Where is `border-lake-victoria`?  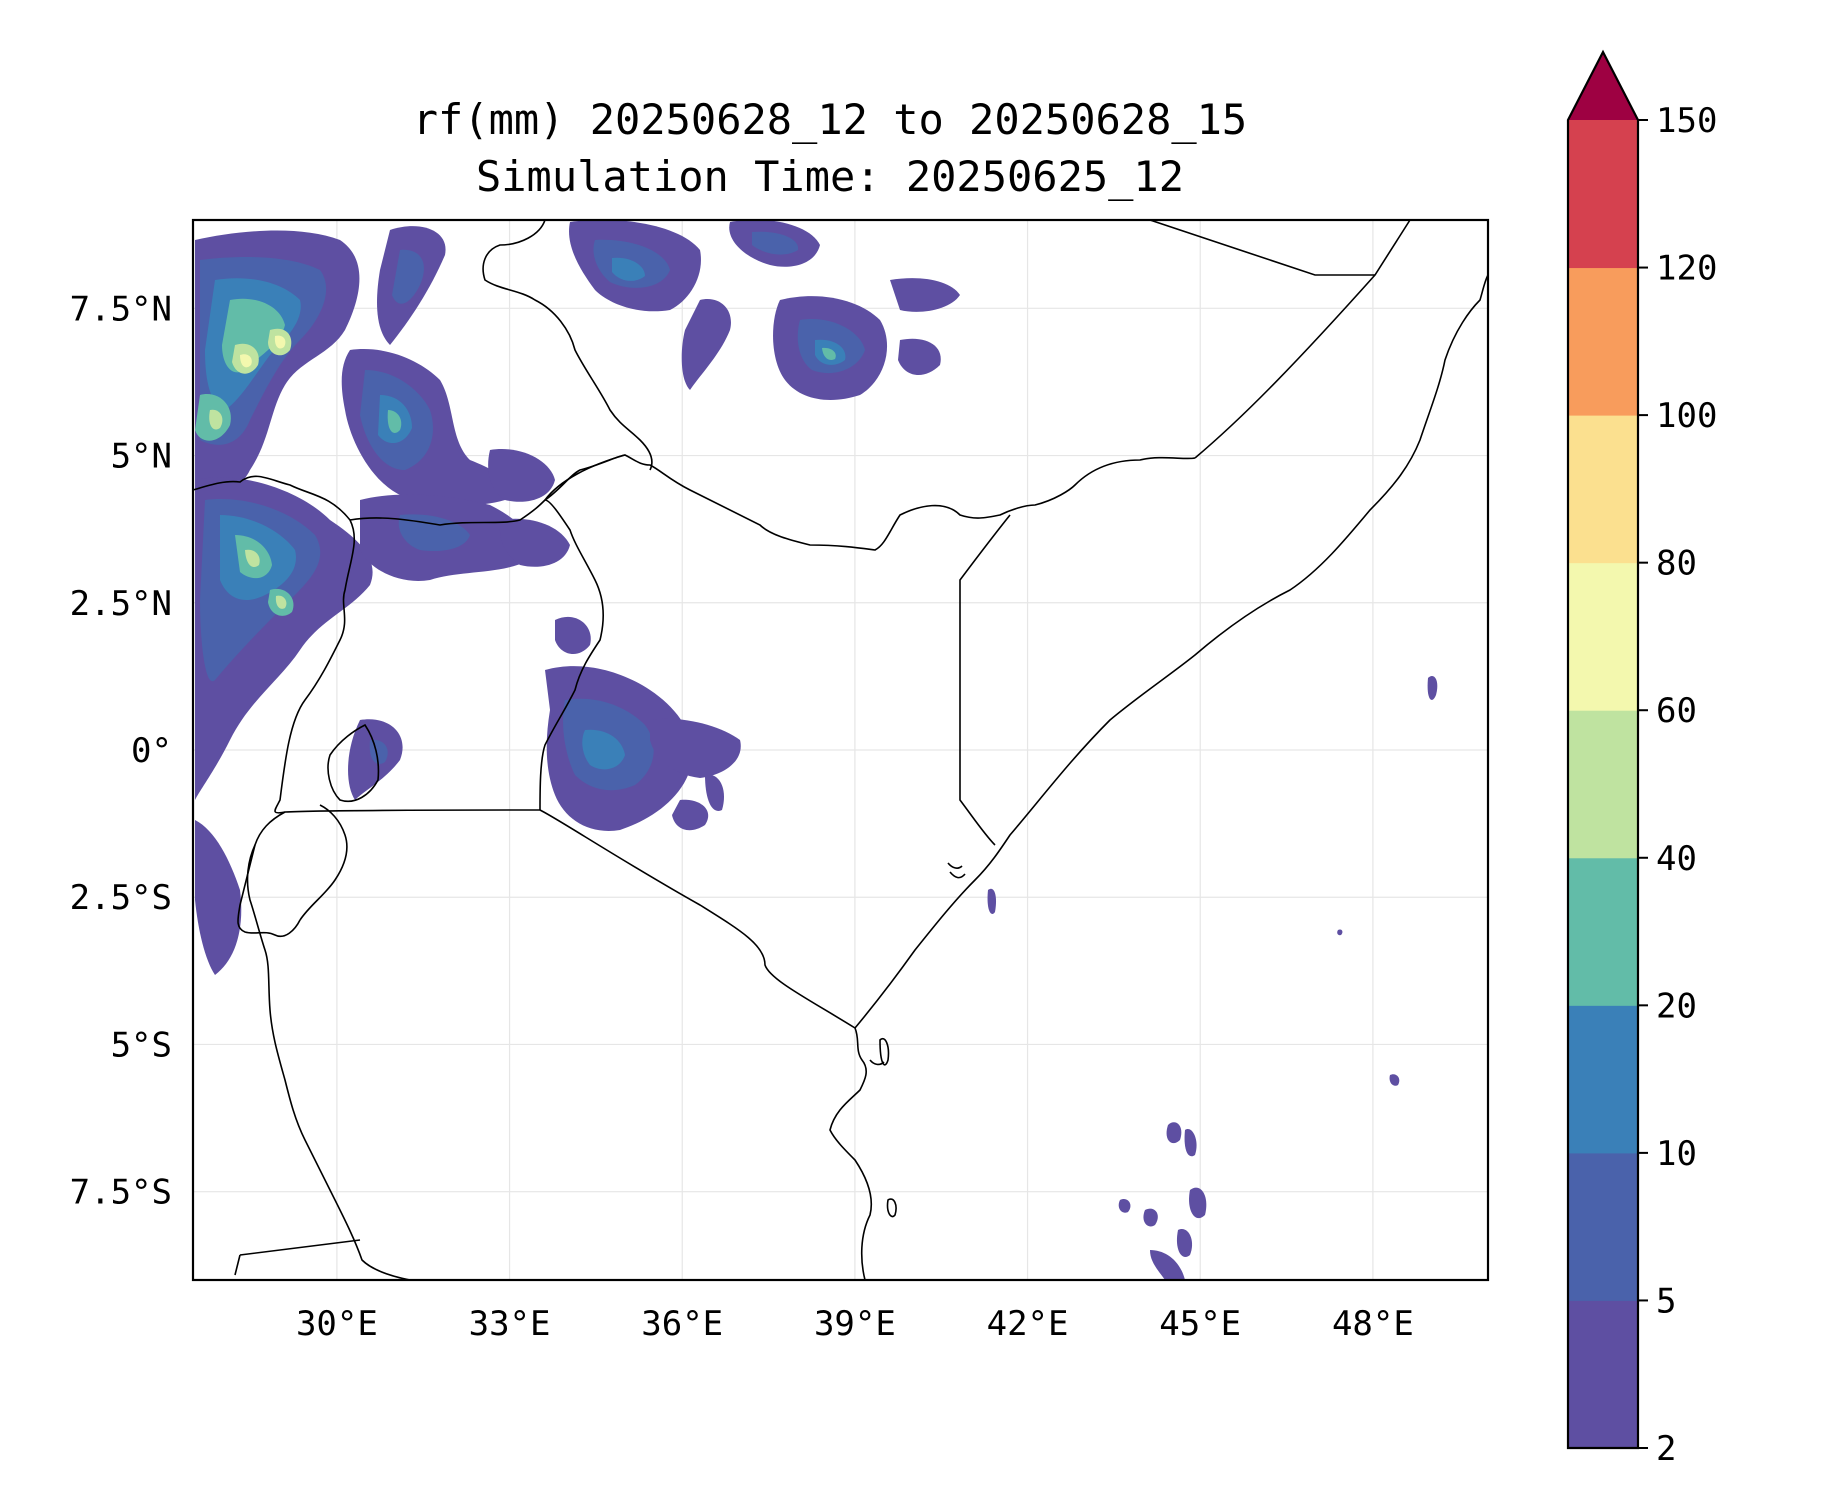
border-lake-victoria is located at coordinates (323, 862).